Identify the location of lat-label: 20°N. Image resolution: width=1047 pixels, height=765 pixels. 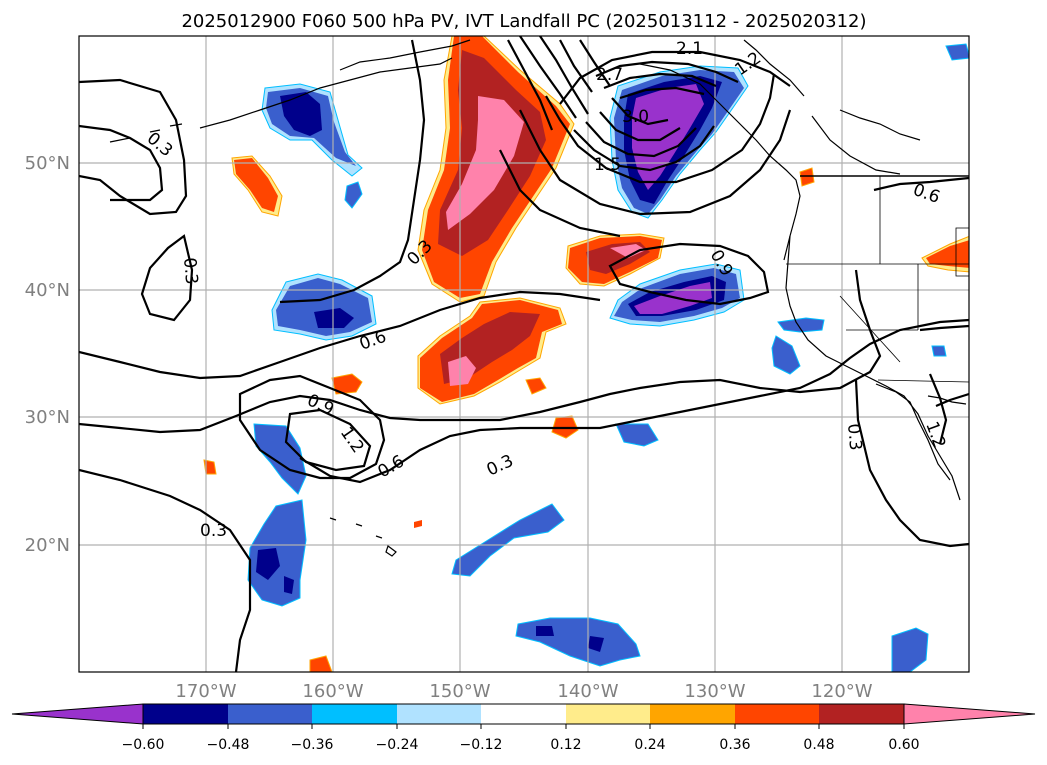
(47, 545).